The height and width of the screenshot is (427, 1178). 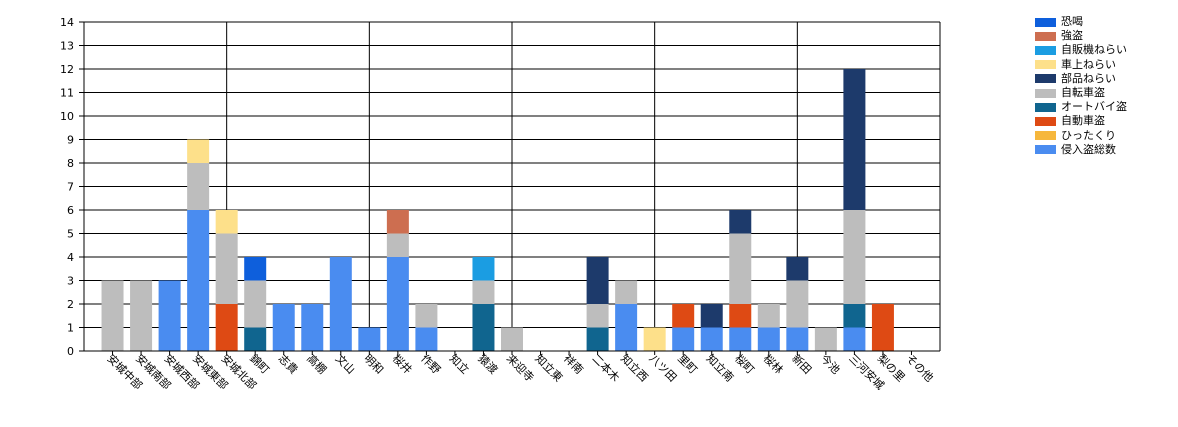 I want to click on x-tick-label: 知立東, so click(x=548, y=367).